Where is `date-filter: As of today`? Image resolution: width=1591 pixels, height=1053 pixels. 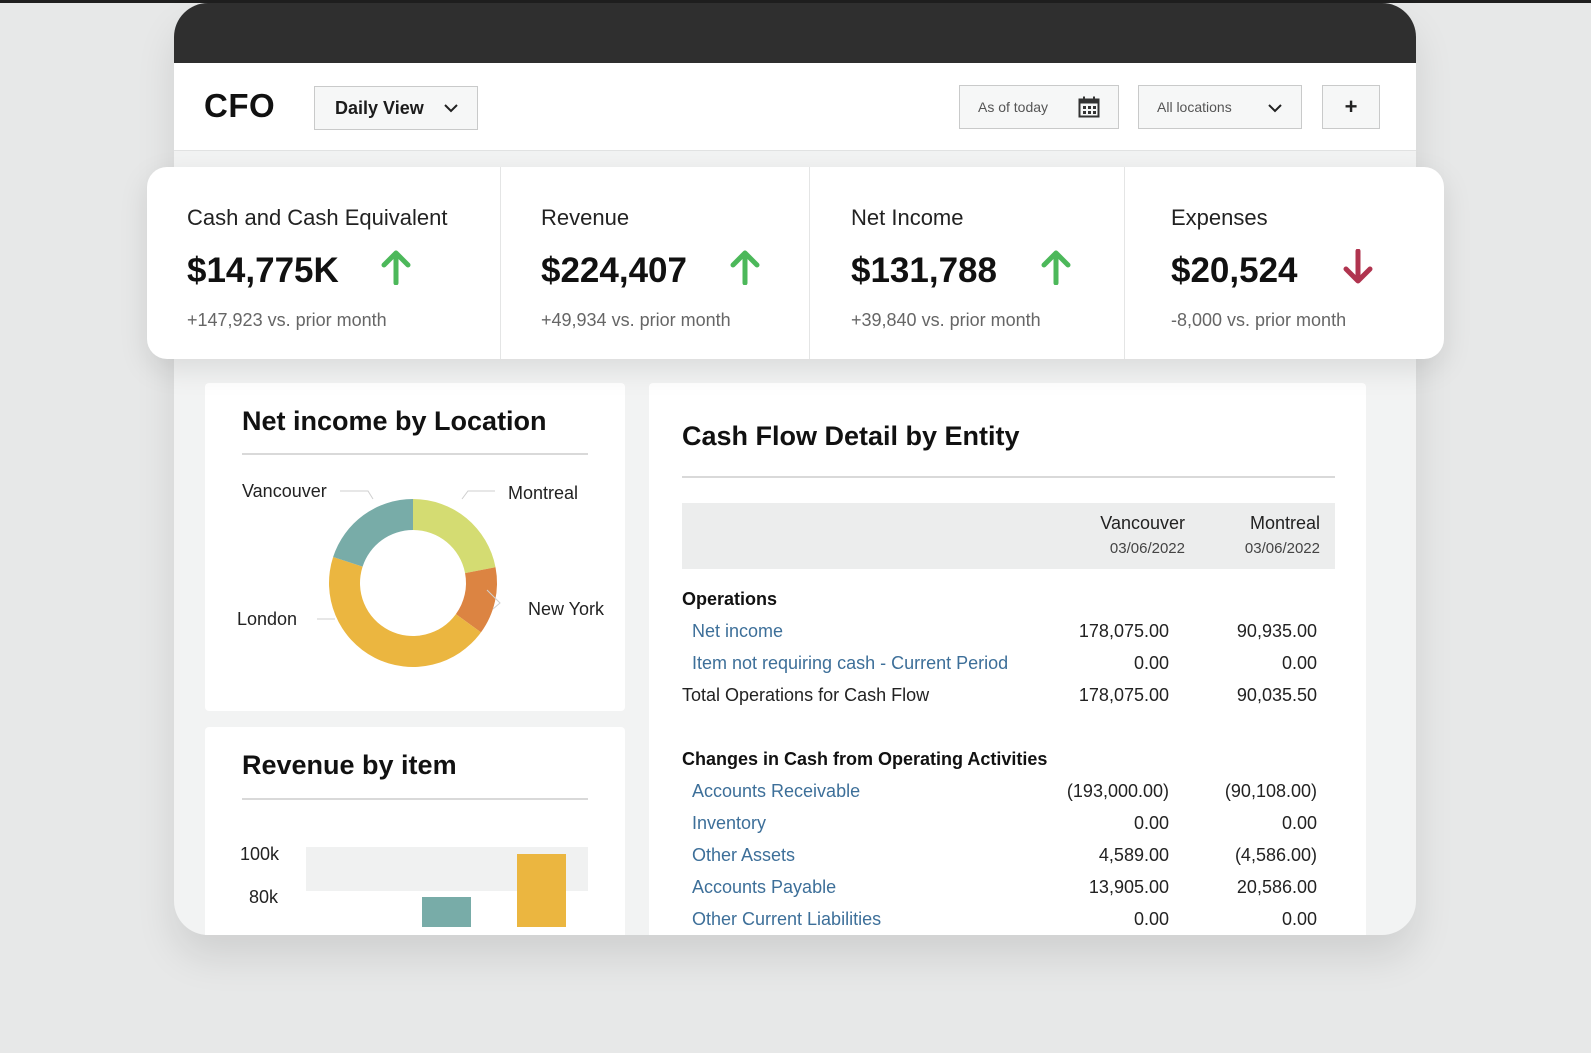 date-filter: As of today is located at coordinates (1039, 107).